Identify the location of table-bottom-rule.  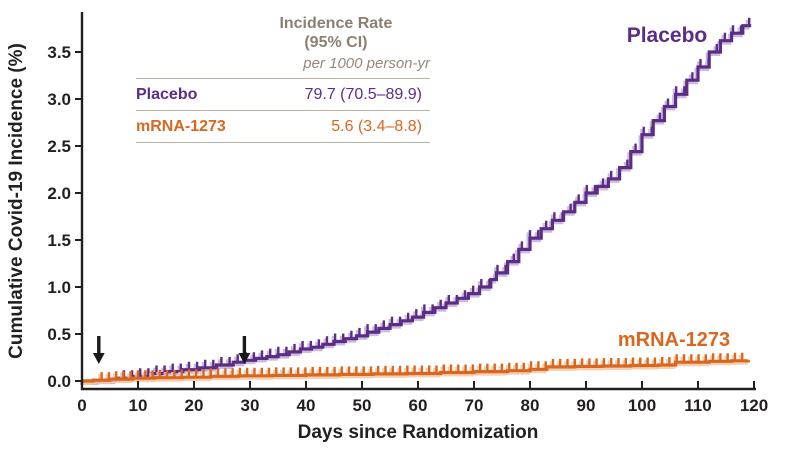
(283, 142).